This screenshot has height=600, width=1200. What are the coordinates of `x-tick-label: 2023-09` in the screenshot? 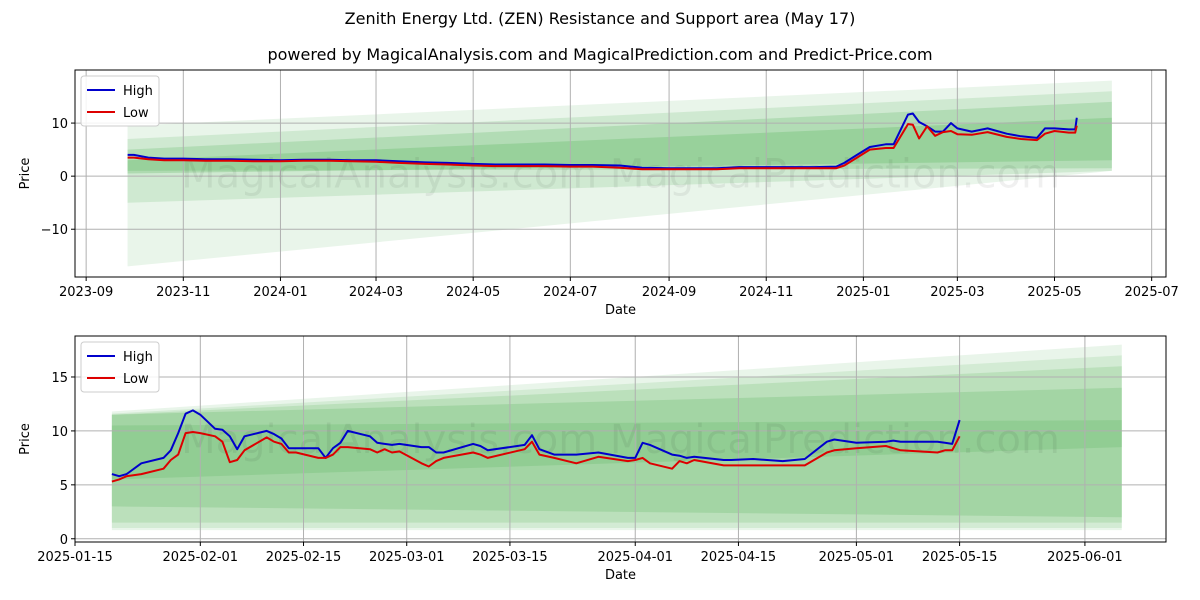 It's located at (86, 292).